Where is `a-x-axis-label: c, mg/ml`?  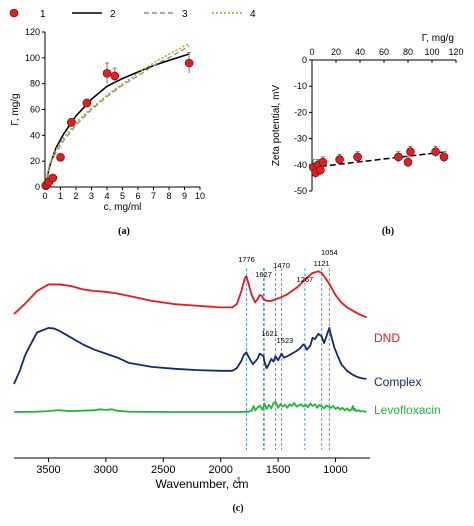 a-x-axis-label: c, mg/ml is located at coordinates (123, 207).